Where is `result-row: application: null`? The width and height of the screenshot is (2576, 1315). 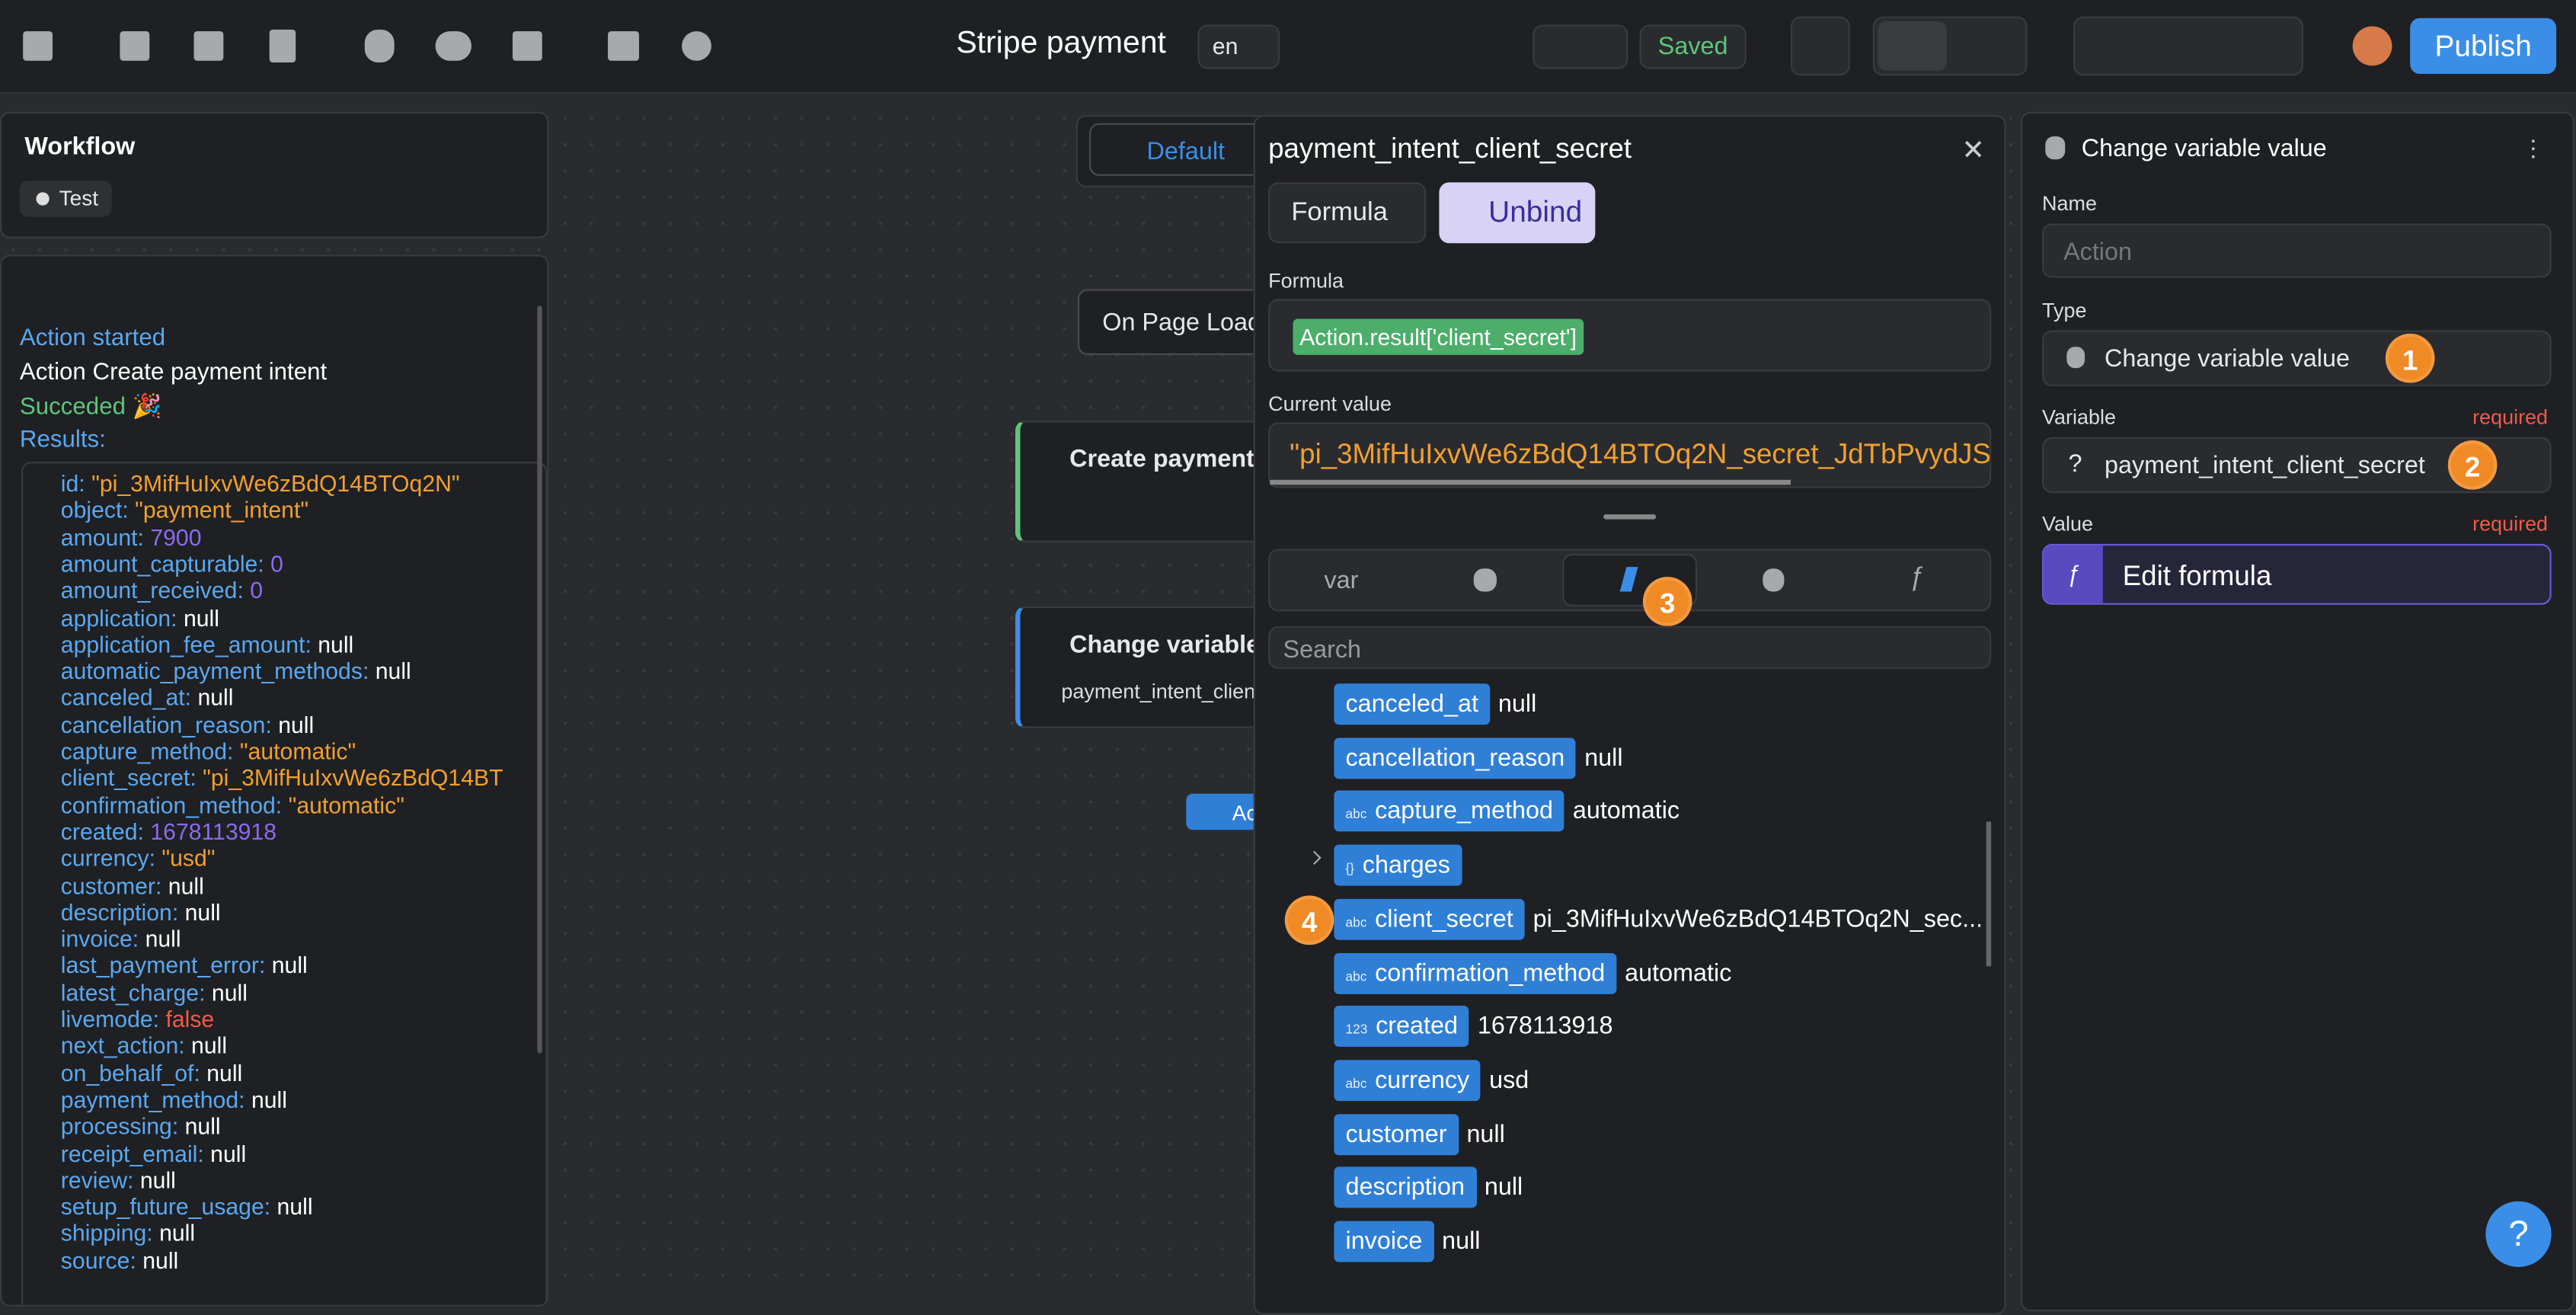 result-row: application: null is located at coordinates (292, 617).